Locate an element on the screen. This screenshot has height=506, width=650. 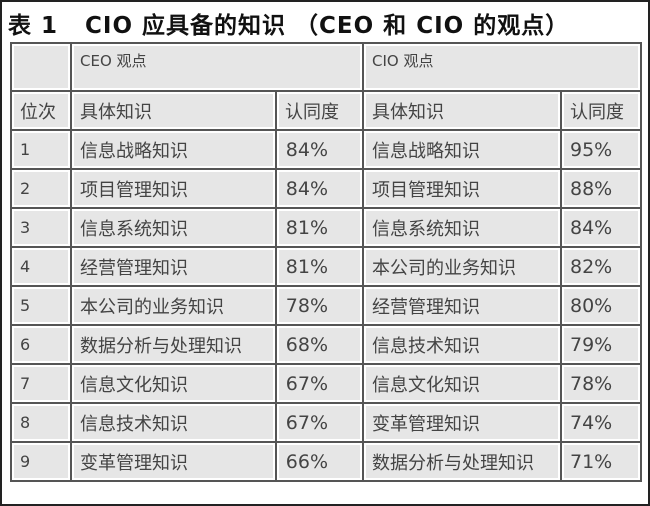
table-row: 9 变革管理知识 66% 数据分析与处理知识 71% is located at coordinates (326, 461).